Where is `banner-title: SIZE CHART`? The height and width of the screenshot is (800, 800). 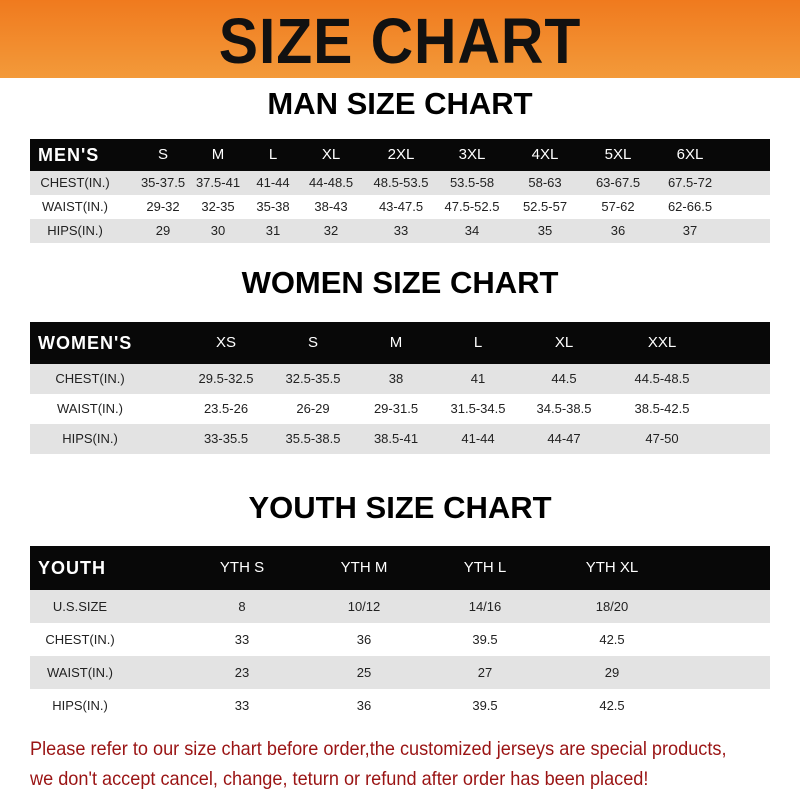 banner-title: SIZE CHART is located at coordinates (400, 41).